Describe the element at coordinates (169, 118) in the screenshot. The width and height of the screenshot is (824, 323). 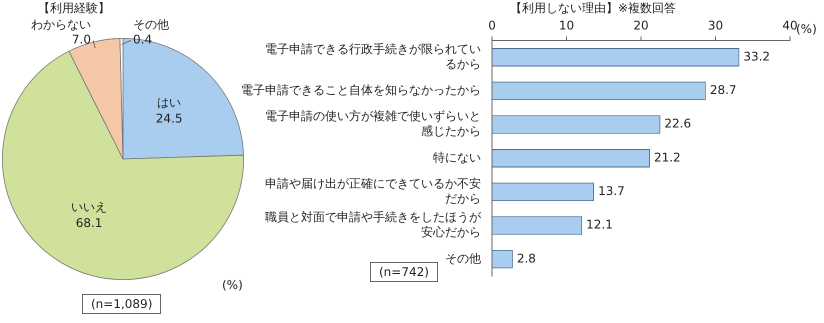
I see `data-label: 24.5` at that location.